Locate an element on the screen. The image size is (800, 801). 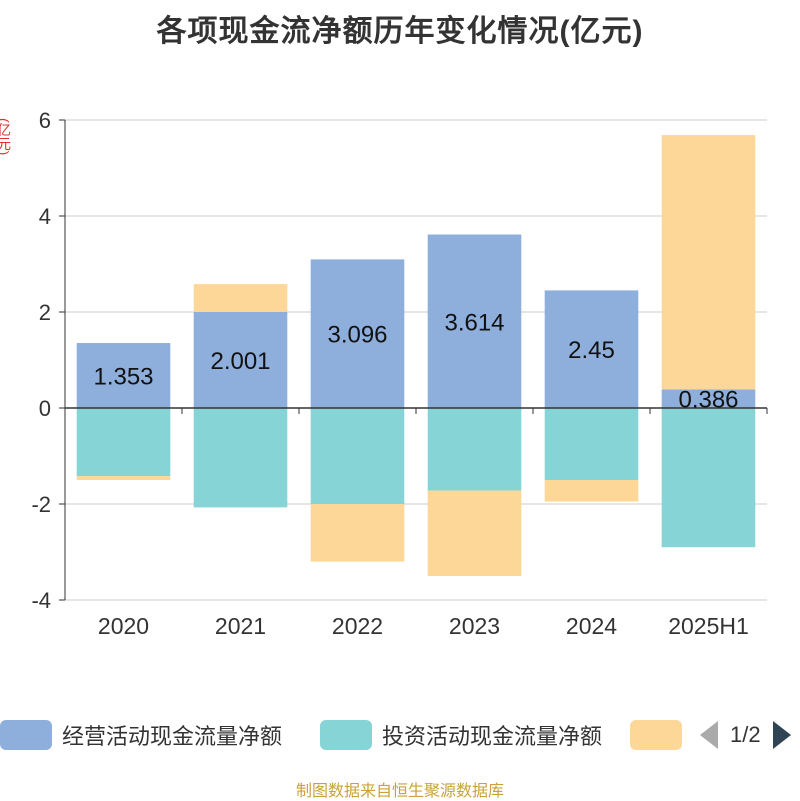
bar-series1-2022 is located at coordinates (357, 456).